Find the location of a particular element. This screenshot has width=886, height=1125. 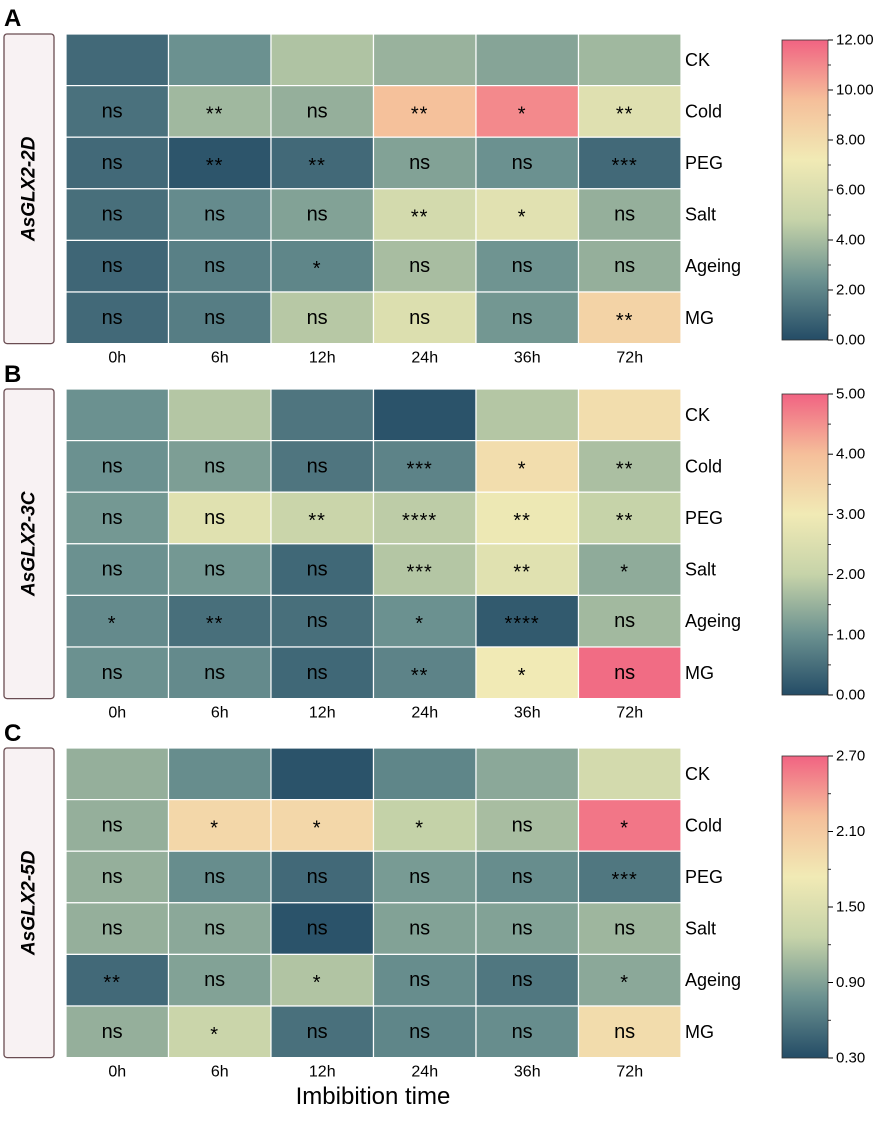

colorbar-tick-label: 2.70 is located at coordinates (850, 756).